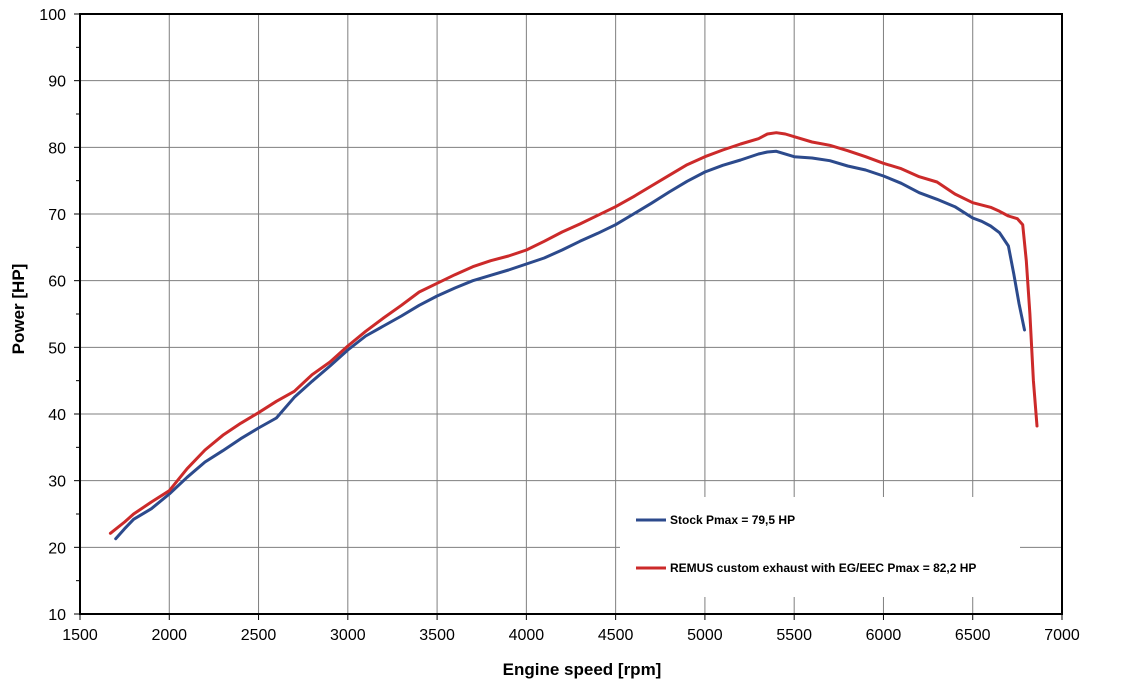 This screenshot has width=1131, height=687. What do you see at coordinates (437, 635) in the screenshot?
I see `x-tick-label: 3500` at bounding box center [437, 635].